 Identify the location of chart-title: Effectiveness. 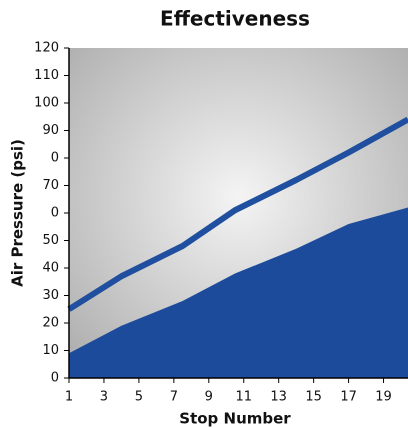
(235, 19).